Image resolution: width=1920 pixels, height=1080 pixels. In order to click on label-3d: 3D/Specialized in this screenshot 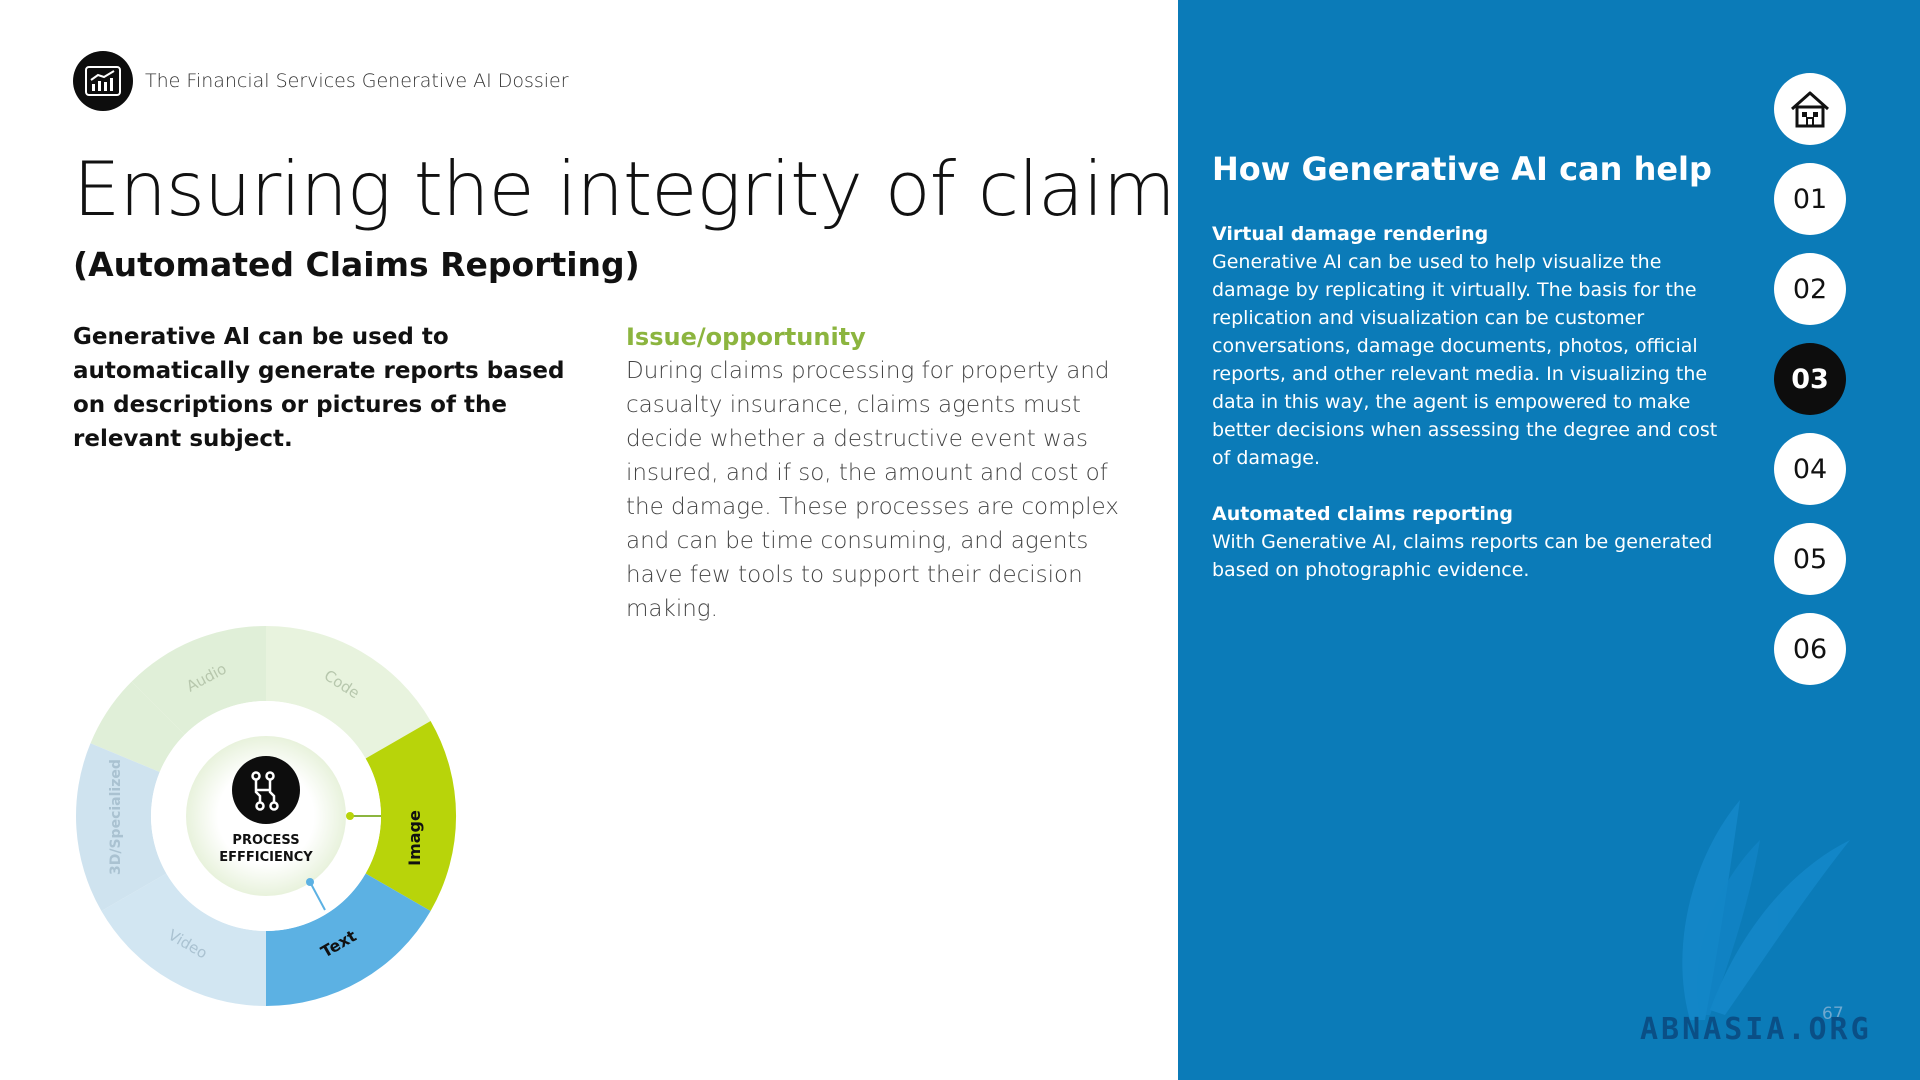, I will do `click(116, 817)`.